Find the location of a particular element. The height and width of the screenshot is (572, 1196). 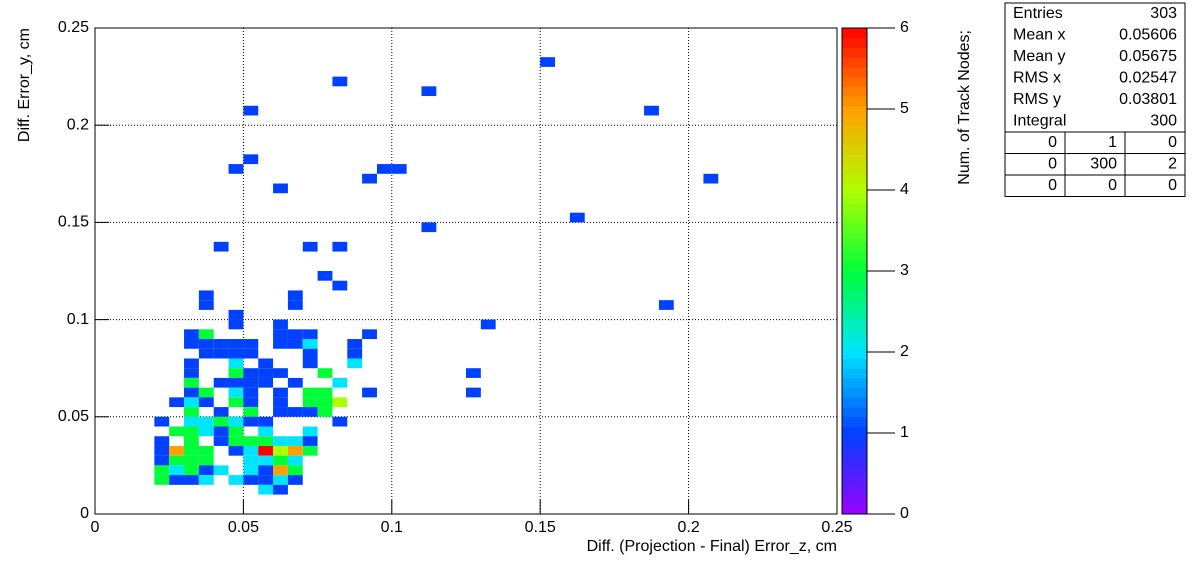

y-tick-label: 0 is located at coordinates (84, 513).